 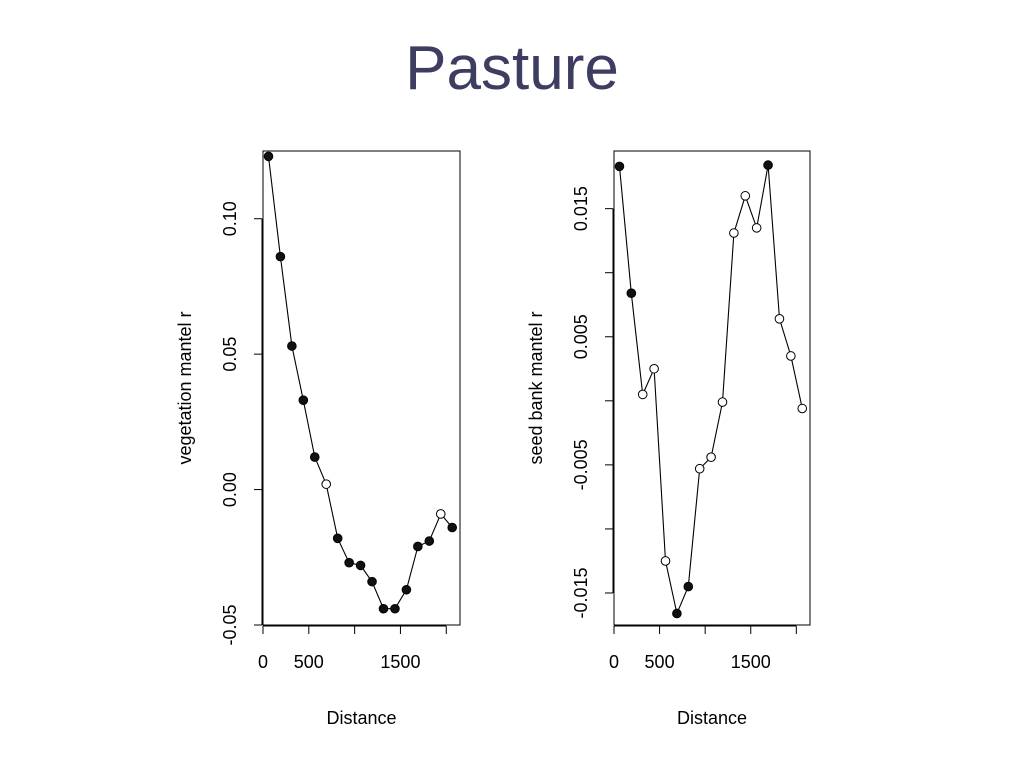 I want to click on slide-title: Pasture, so click(x=512, y=68).